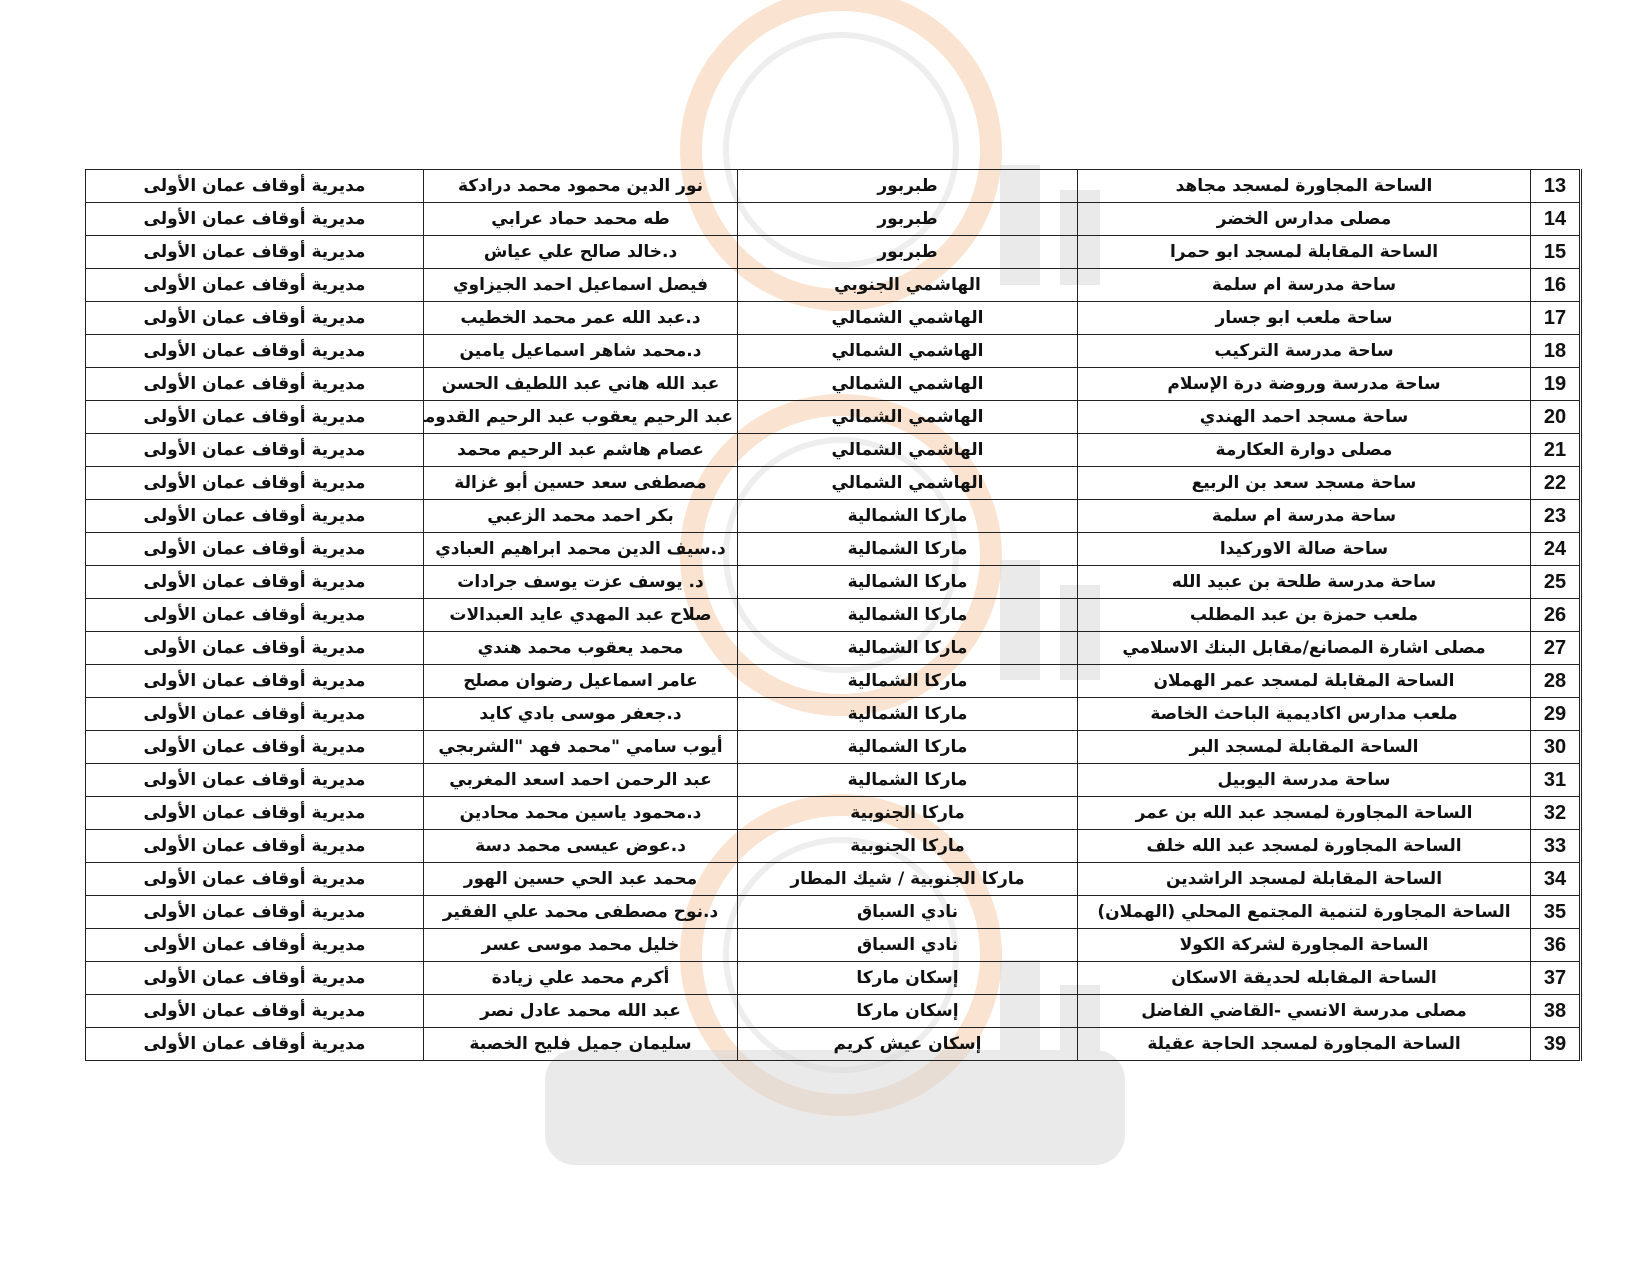 The image size is (1650, 1275). Describe the element at coordinates (1304, 747) in the screenshot. I see `location-cell: الساحة المقابلة لمسجد البر` at that location.